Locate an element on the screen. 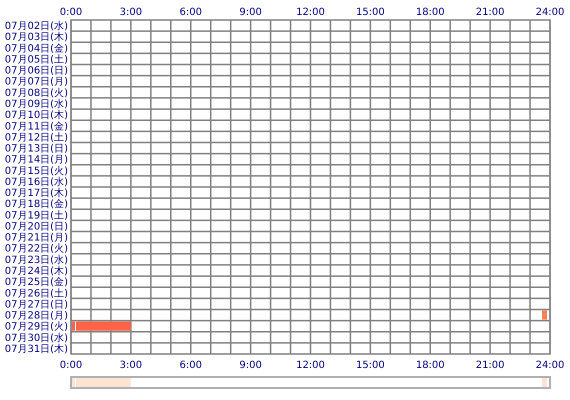 The image size is (570, 400). x-tick-label: 9:00 is located at coordinates (250, 12).